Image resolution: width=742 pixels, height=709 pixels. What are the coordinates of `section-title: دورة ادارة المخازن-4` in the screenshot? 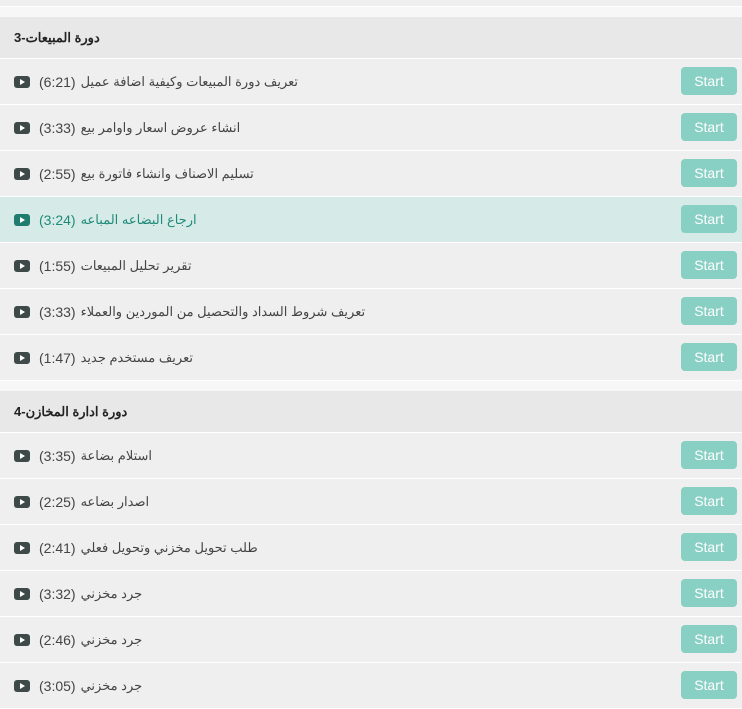 It's located at (71, 411).